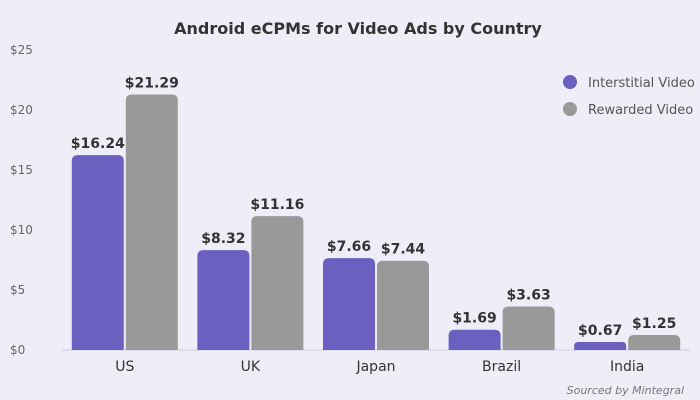 This screenshot has height=400, width=700. I want to click on bar-japan-rewarded, so click(403, 305).